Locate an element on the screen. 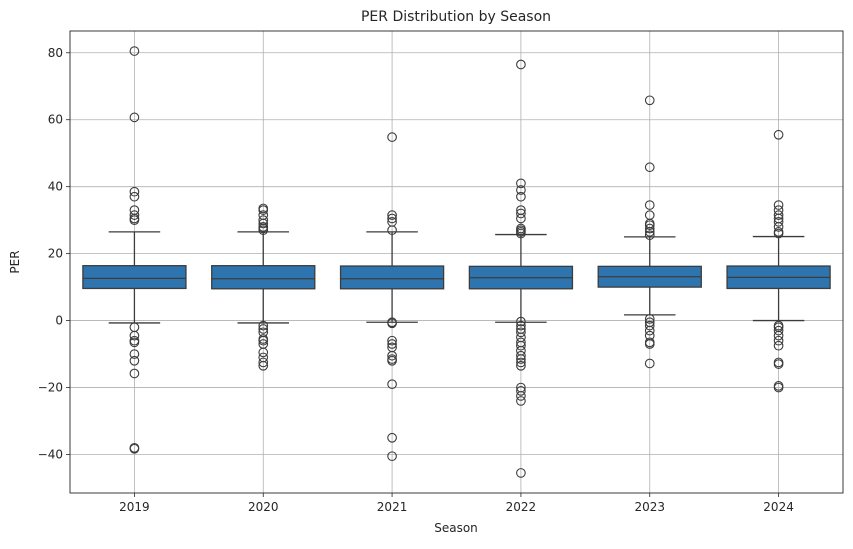  y-tick-label: 80 is located at coordinates (55, 53).